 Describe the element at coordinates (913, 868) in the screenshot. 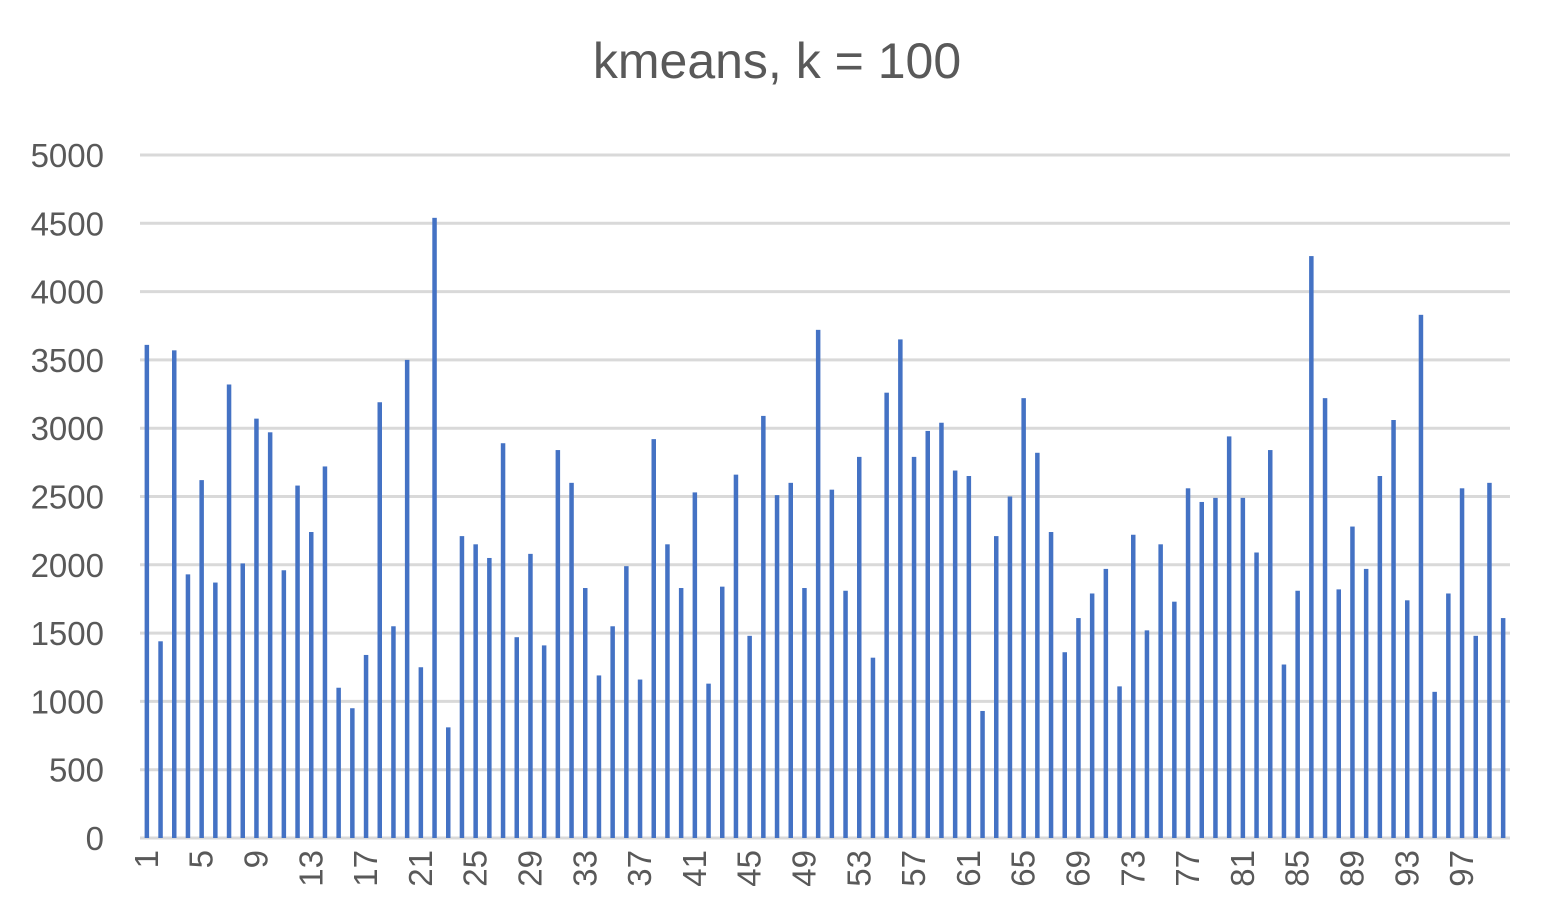

I see `x-tick-label: 57` at that location.